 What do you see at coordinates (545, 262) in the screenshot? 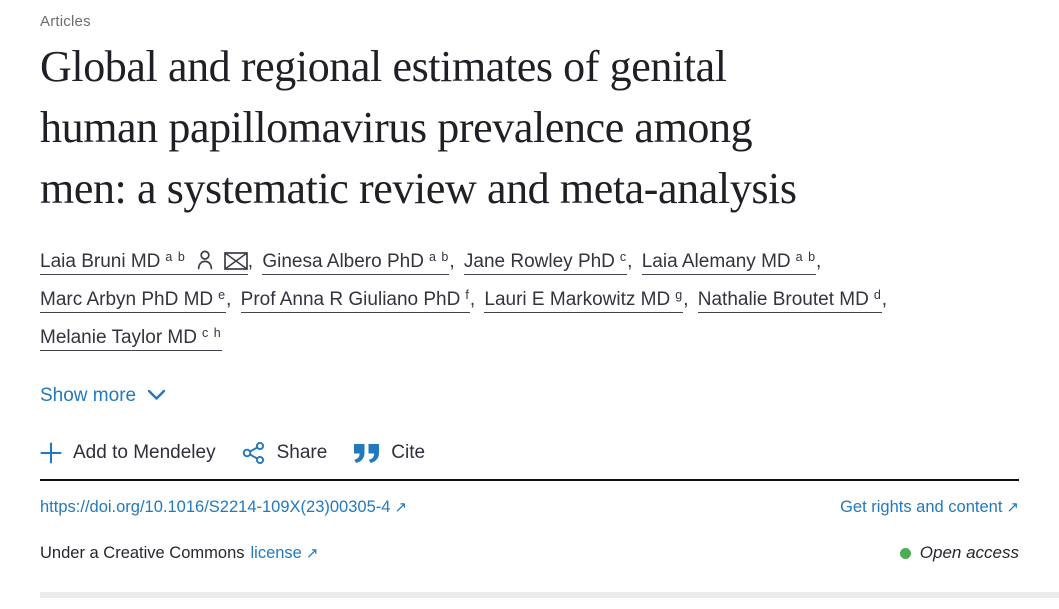
I see `author-link-jane-rowley: Jane Rowley PhD c` at bounding box center [545, 262].